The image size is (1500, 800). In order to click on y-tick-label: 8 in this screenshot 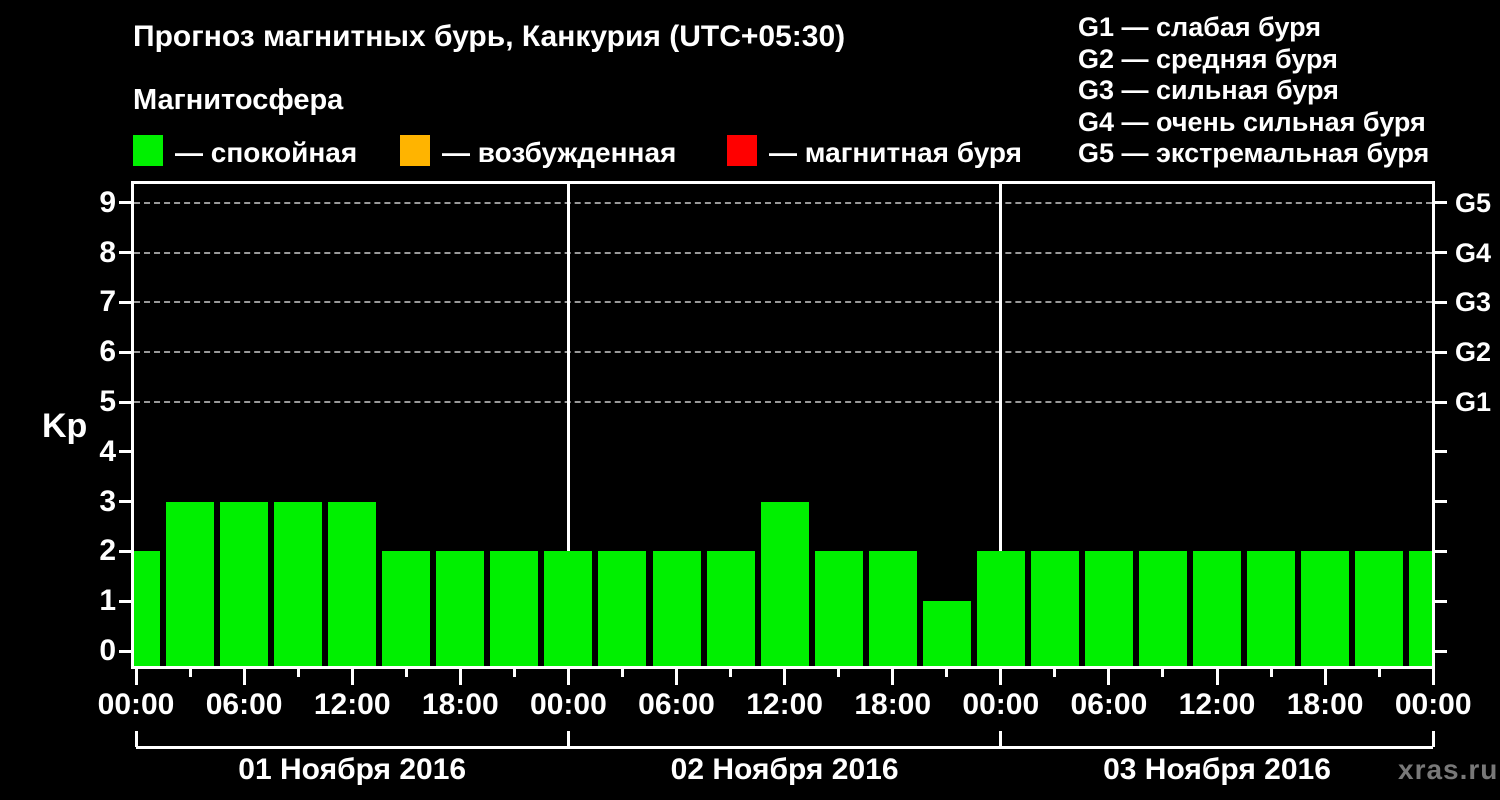, I will do `click(107, 252)`.